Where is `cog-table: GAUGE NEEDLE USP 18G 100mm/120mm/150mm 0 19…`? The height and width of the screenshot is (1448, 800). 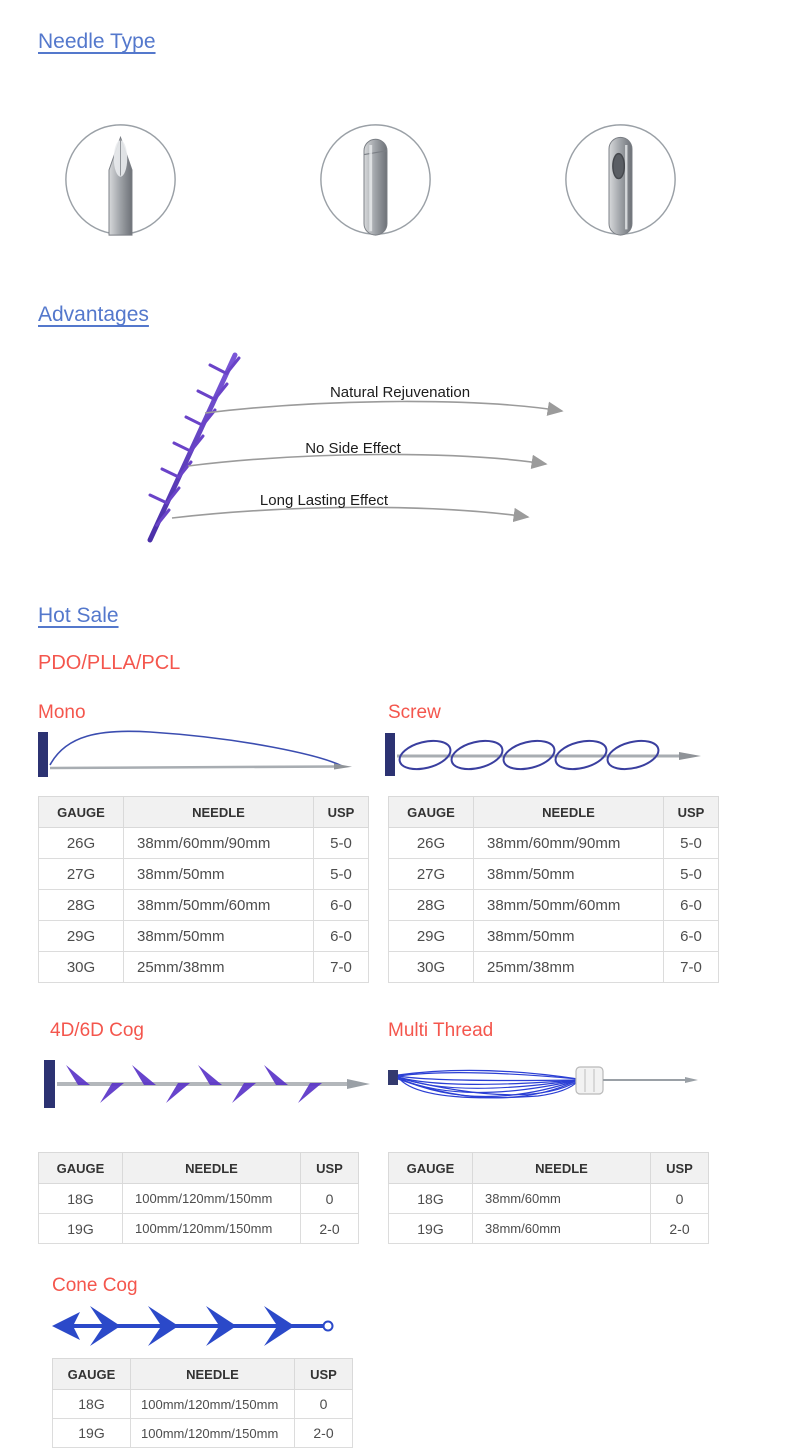
cog-table: GAUGE NEEDLE USP 18G 100mm/120mm/150mm 0 19… is located at coordinates (198, 1198).